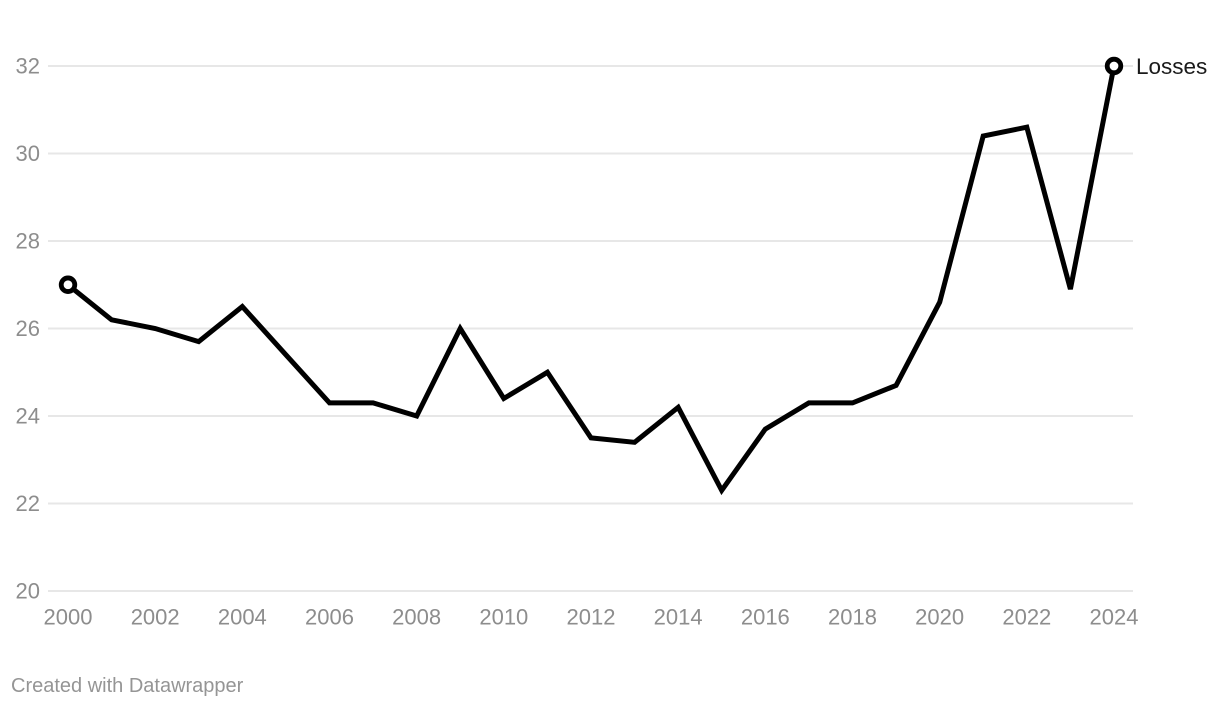 This screenshot has height=708, width=1220. I want to click on x-tick: 2006, so click(329, 617).